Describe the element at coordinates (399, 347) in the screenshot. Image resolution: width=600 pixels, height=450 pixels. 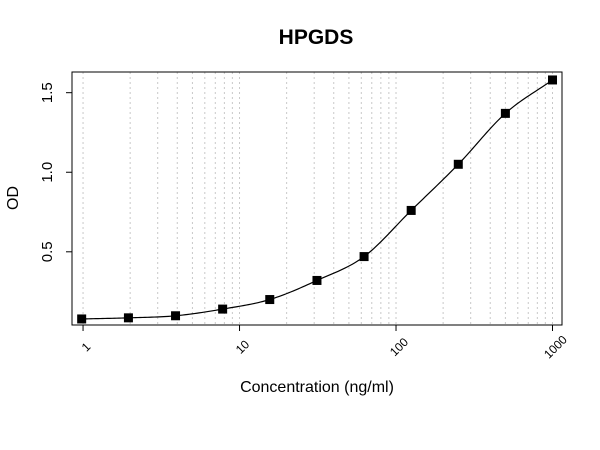
I see `x-tick-label: 100` at that location.